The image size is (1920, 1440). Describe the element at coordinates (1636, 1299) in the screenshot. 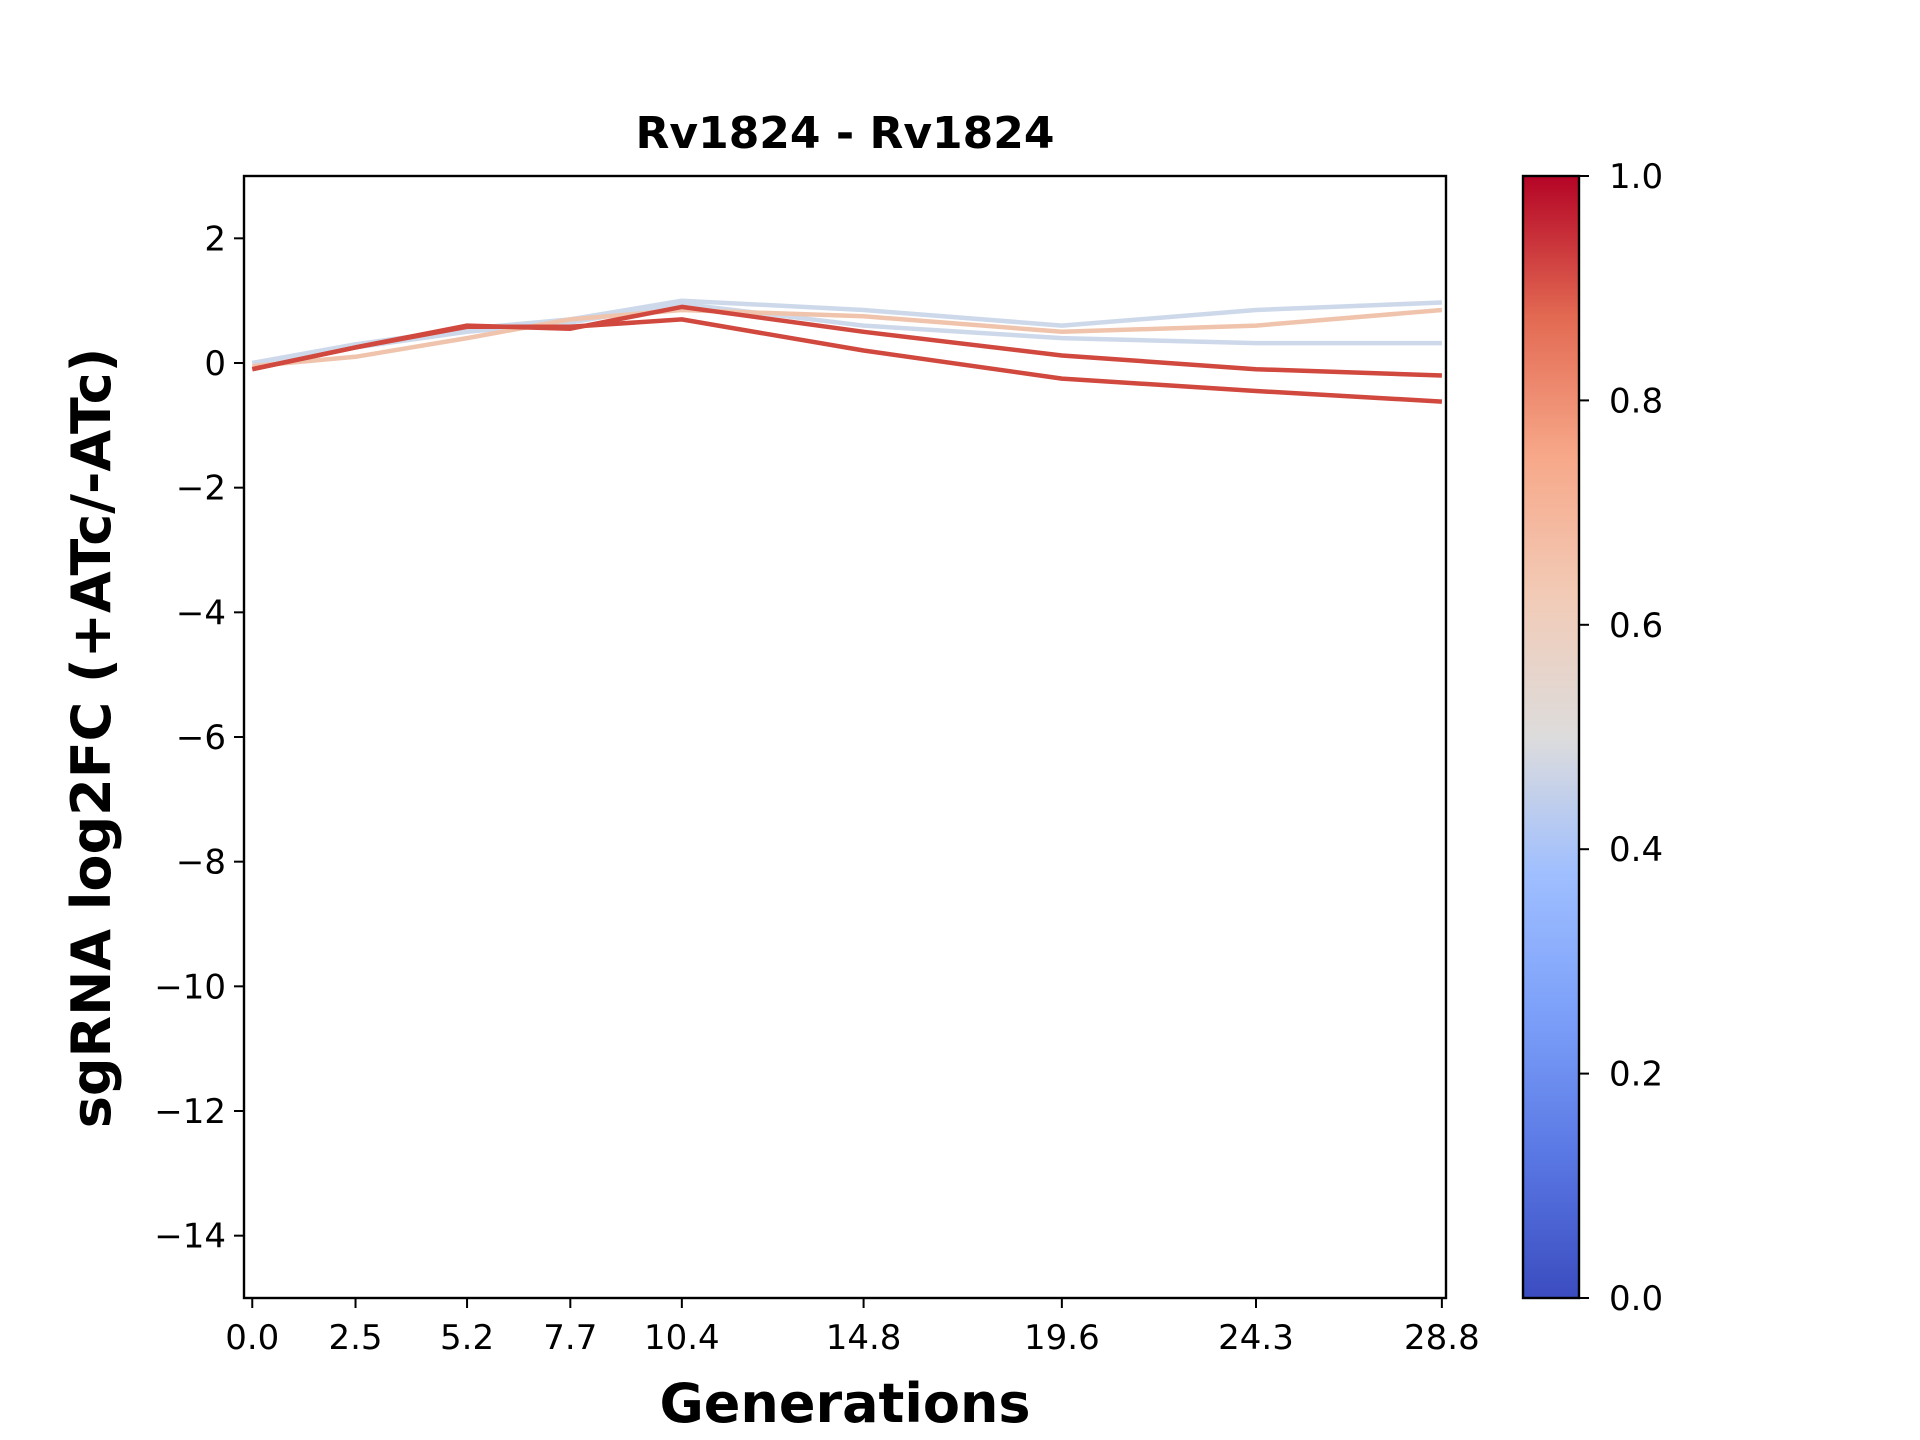

I see `colorbar-tick-label: 0.0` at that location.